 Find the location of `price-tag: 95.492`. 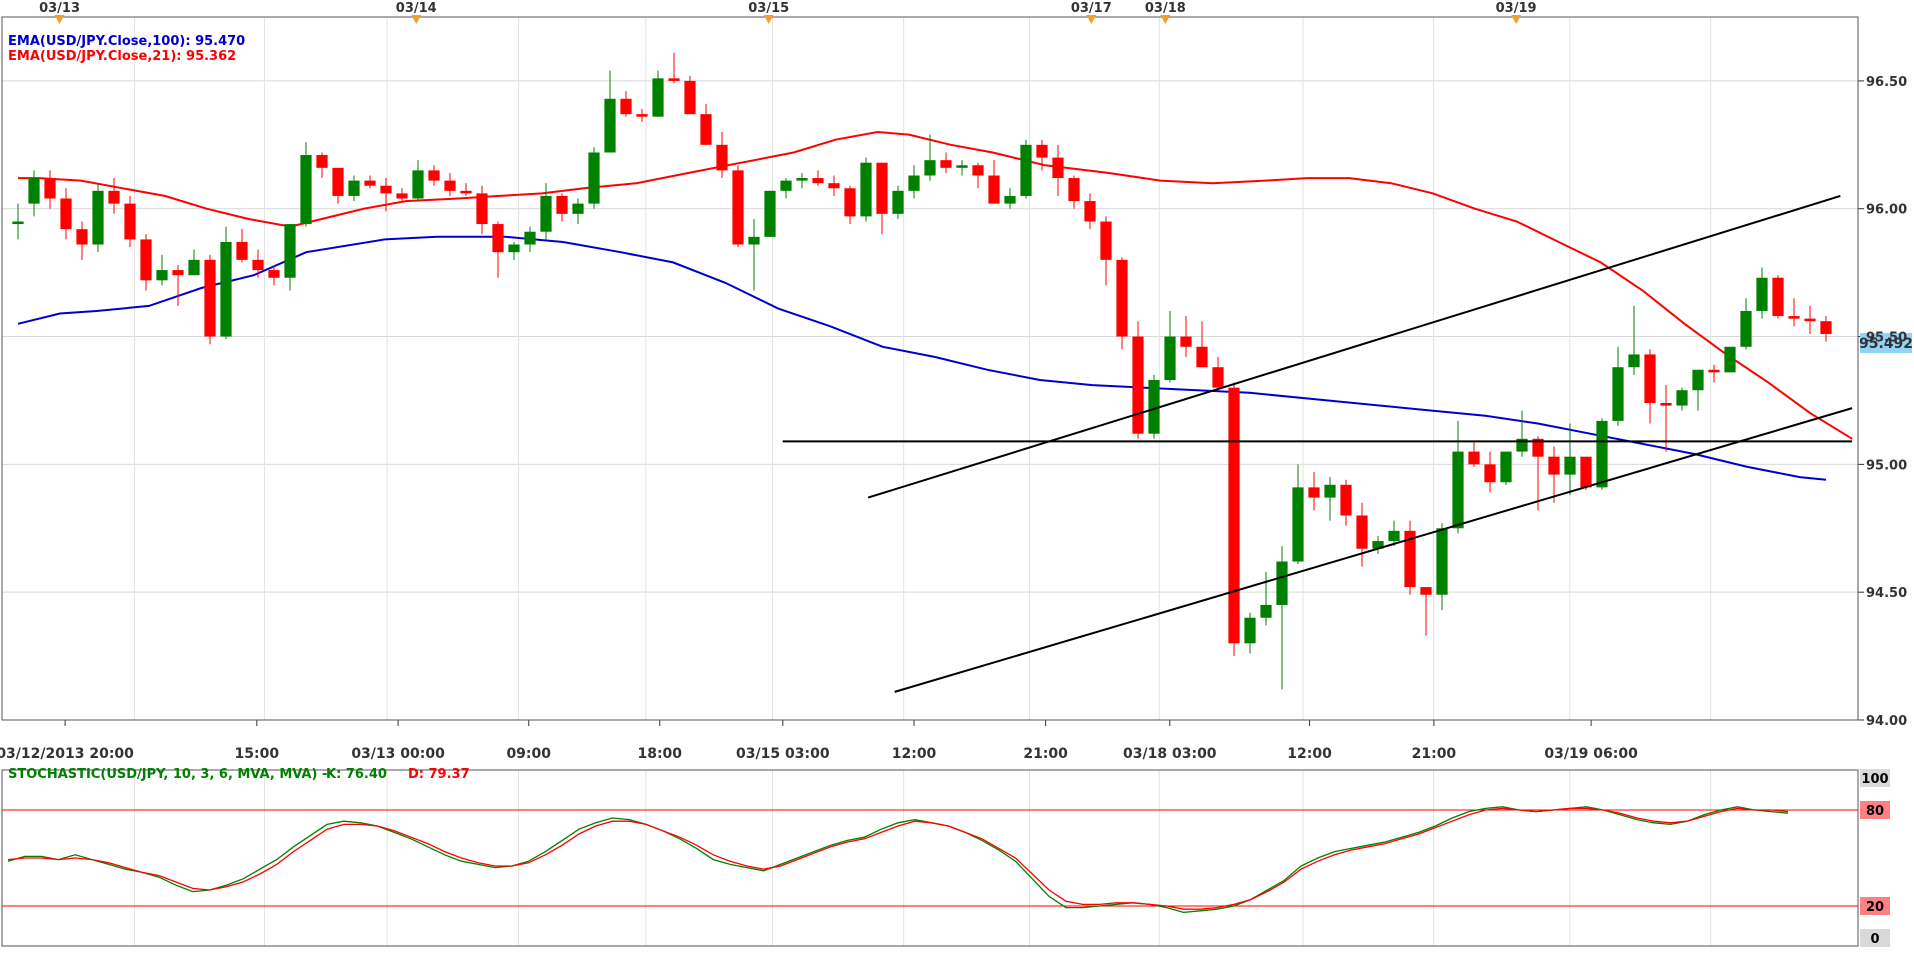

price-tag: 95.492 is located at coordinates (1886, 344).